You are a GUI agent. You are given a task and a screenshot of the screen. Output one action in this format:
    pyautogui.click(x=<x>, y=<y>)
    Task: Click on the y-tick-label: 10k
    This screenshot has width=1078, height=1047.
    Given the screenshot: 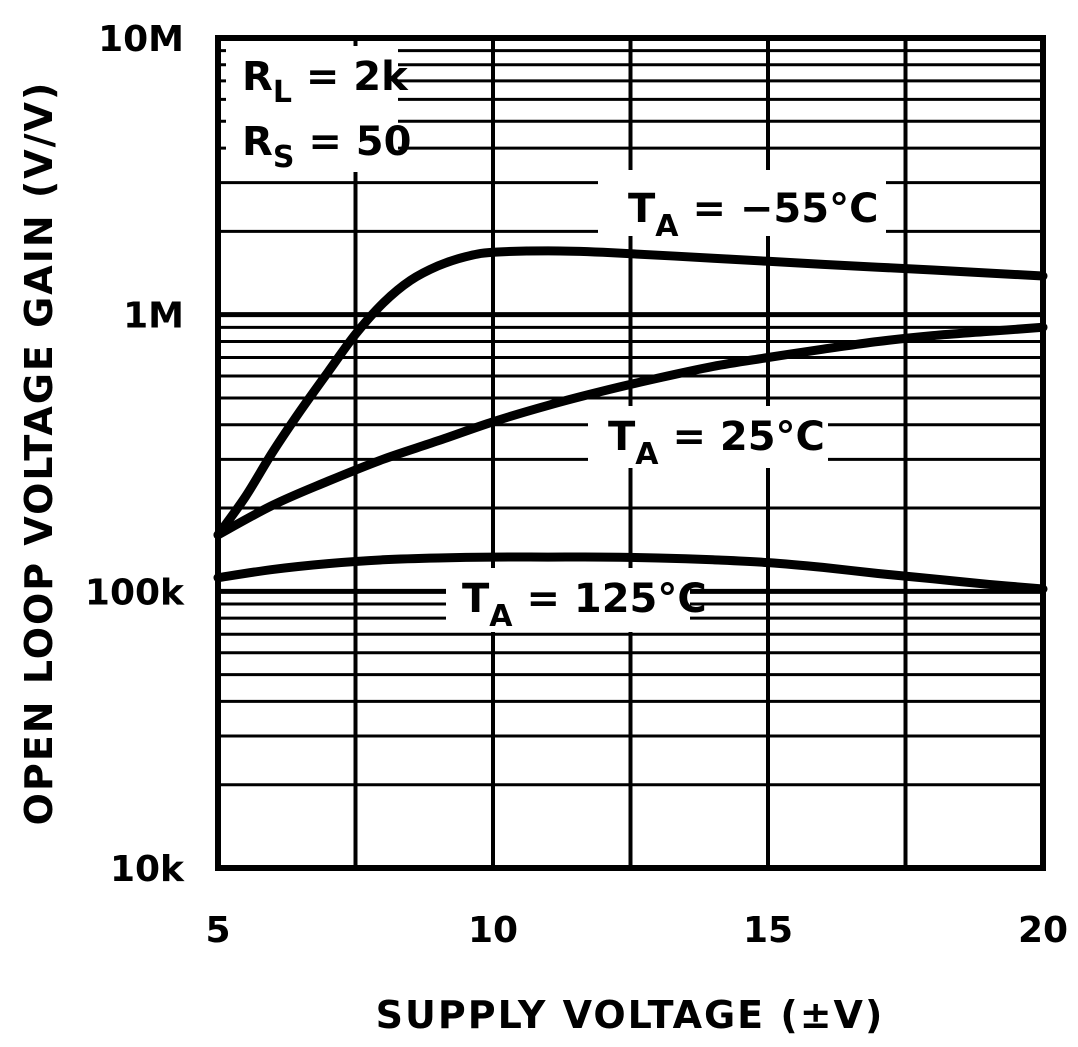 What is the action you would take?
    pyautogui.click(x=147, y=869)
    